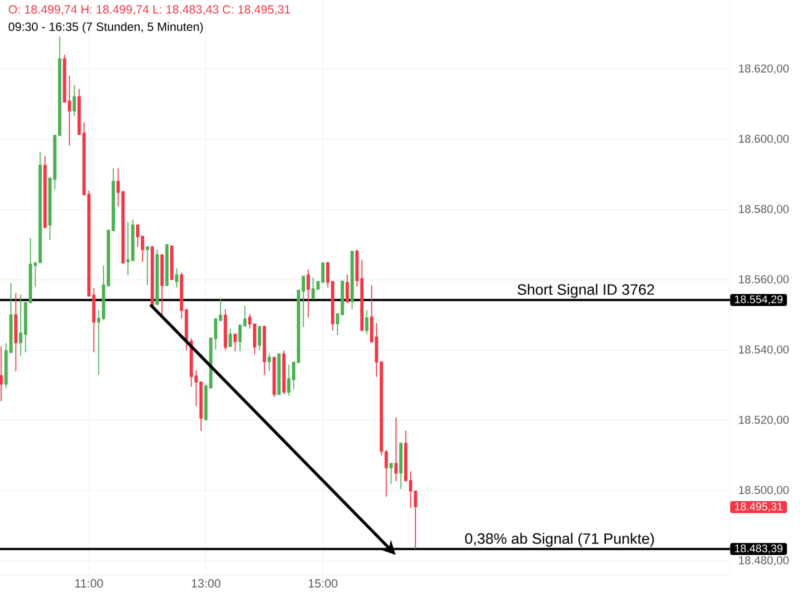 The image size is (800, 600). What do you see at coordinates (758, 300) in the screenshot?
I see `text: 18.554,29` at bounding box center [758, 300].